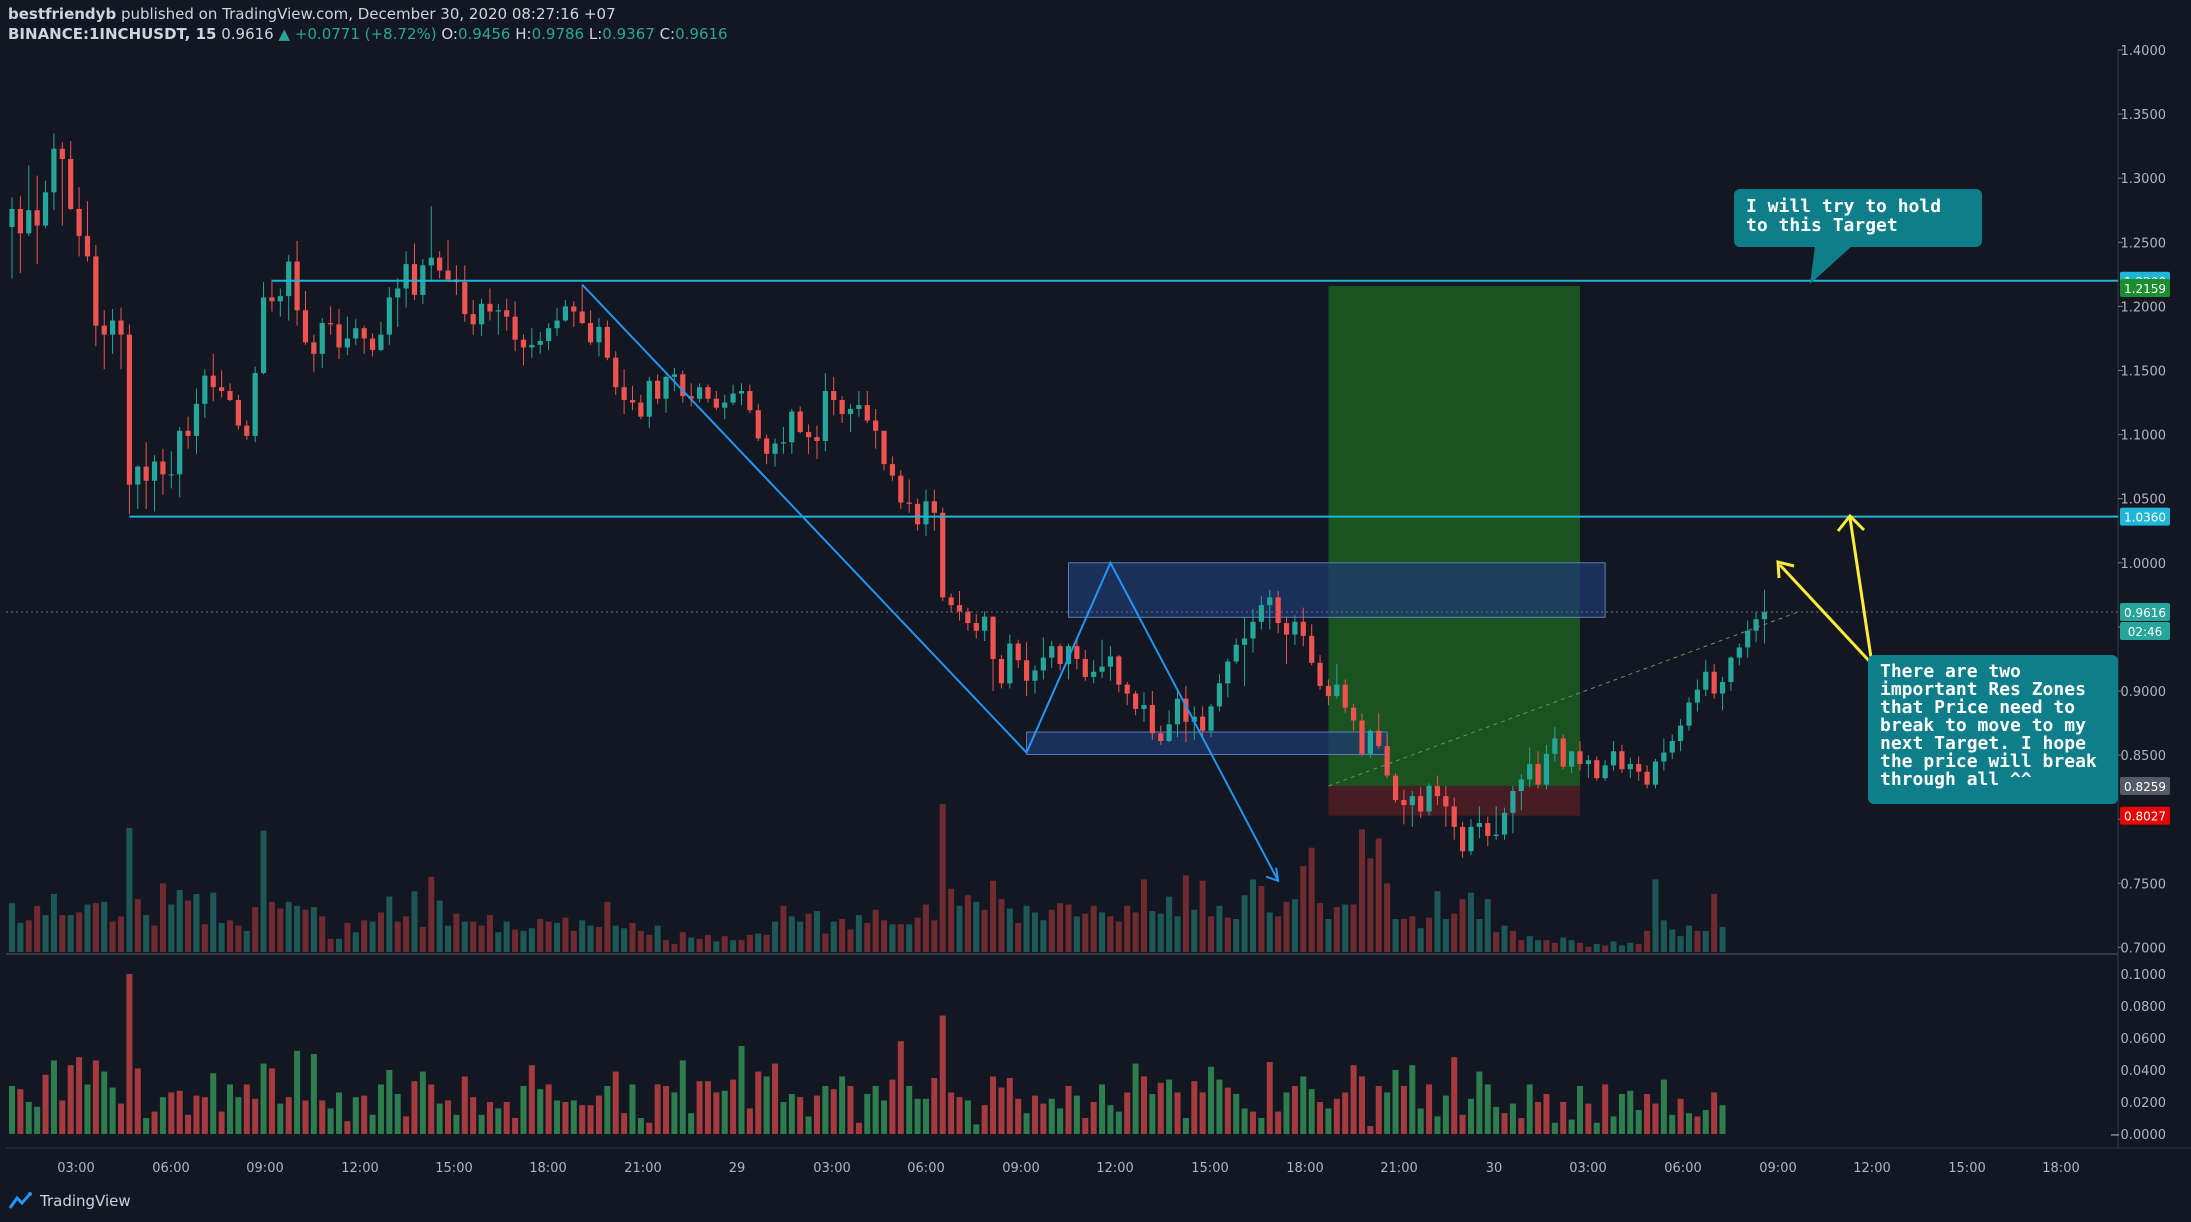 The height and width of the screenshot is (1222, 2191). Describe the element at coordinates (112, 34) in the screenshot. I see `symbol-name: BINANCE:1INCHUSDT, 15` at that location.